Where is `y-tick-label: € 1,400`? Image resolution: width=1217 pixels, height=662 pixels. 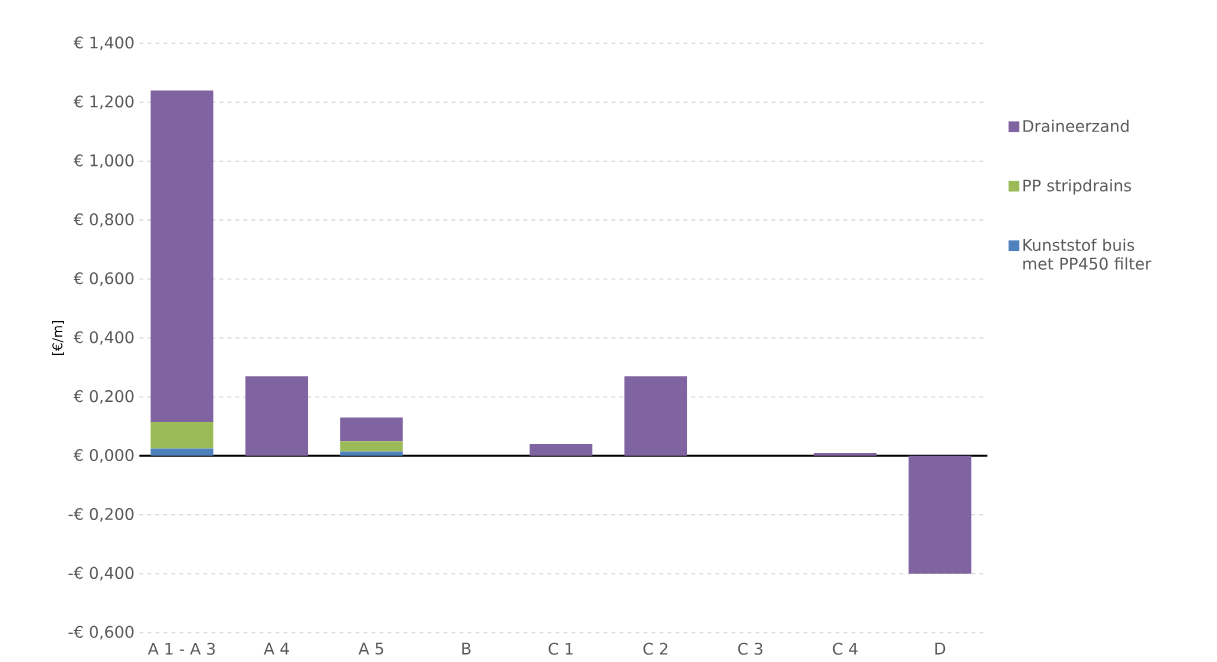
y-tick-label: € 1,400 is located at coordinates (103, 43).